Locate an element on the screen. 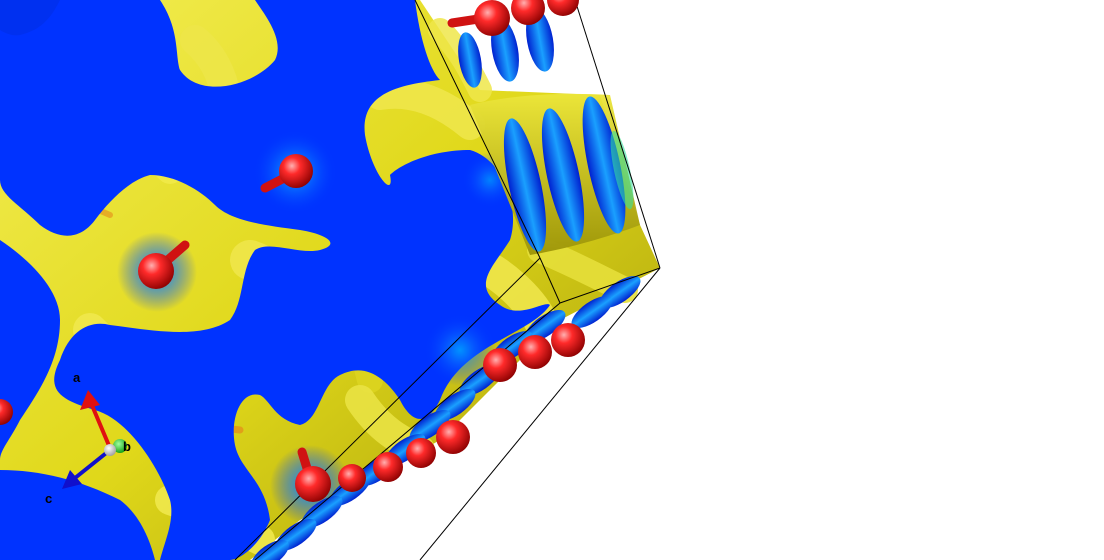 The width and height of the screenshot is (1104, 560). isosurface-blue-lobe-left is located at coordinates (30, 350).